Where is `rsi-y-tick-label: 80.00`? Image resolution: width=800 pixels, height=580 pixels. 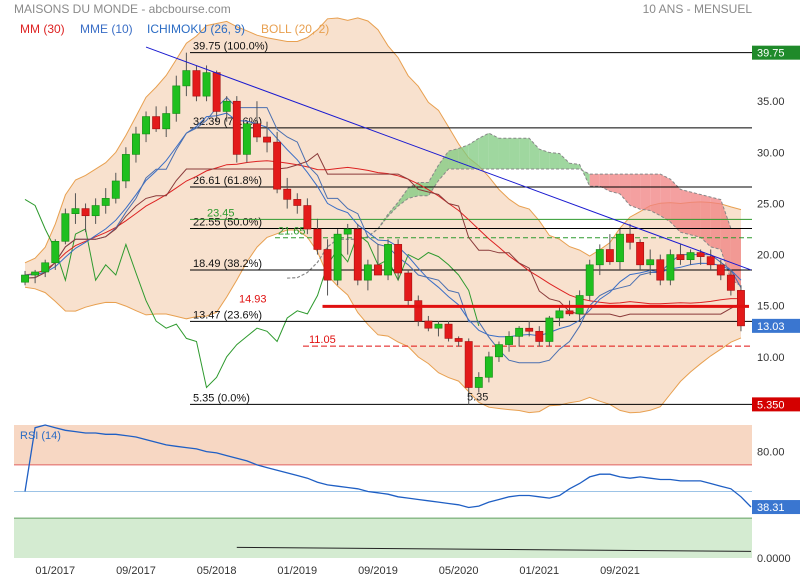
rsi-y-tick-label: 80.00 is located at coordinates (771, 453).